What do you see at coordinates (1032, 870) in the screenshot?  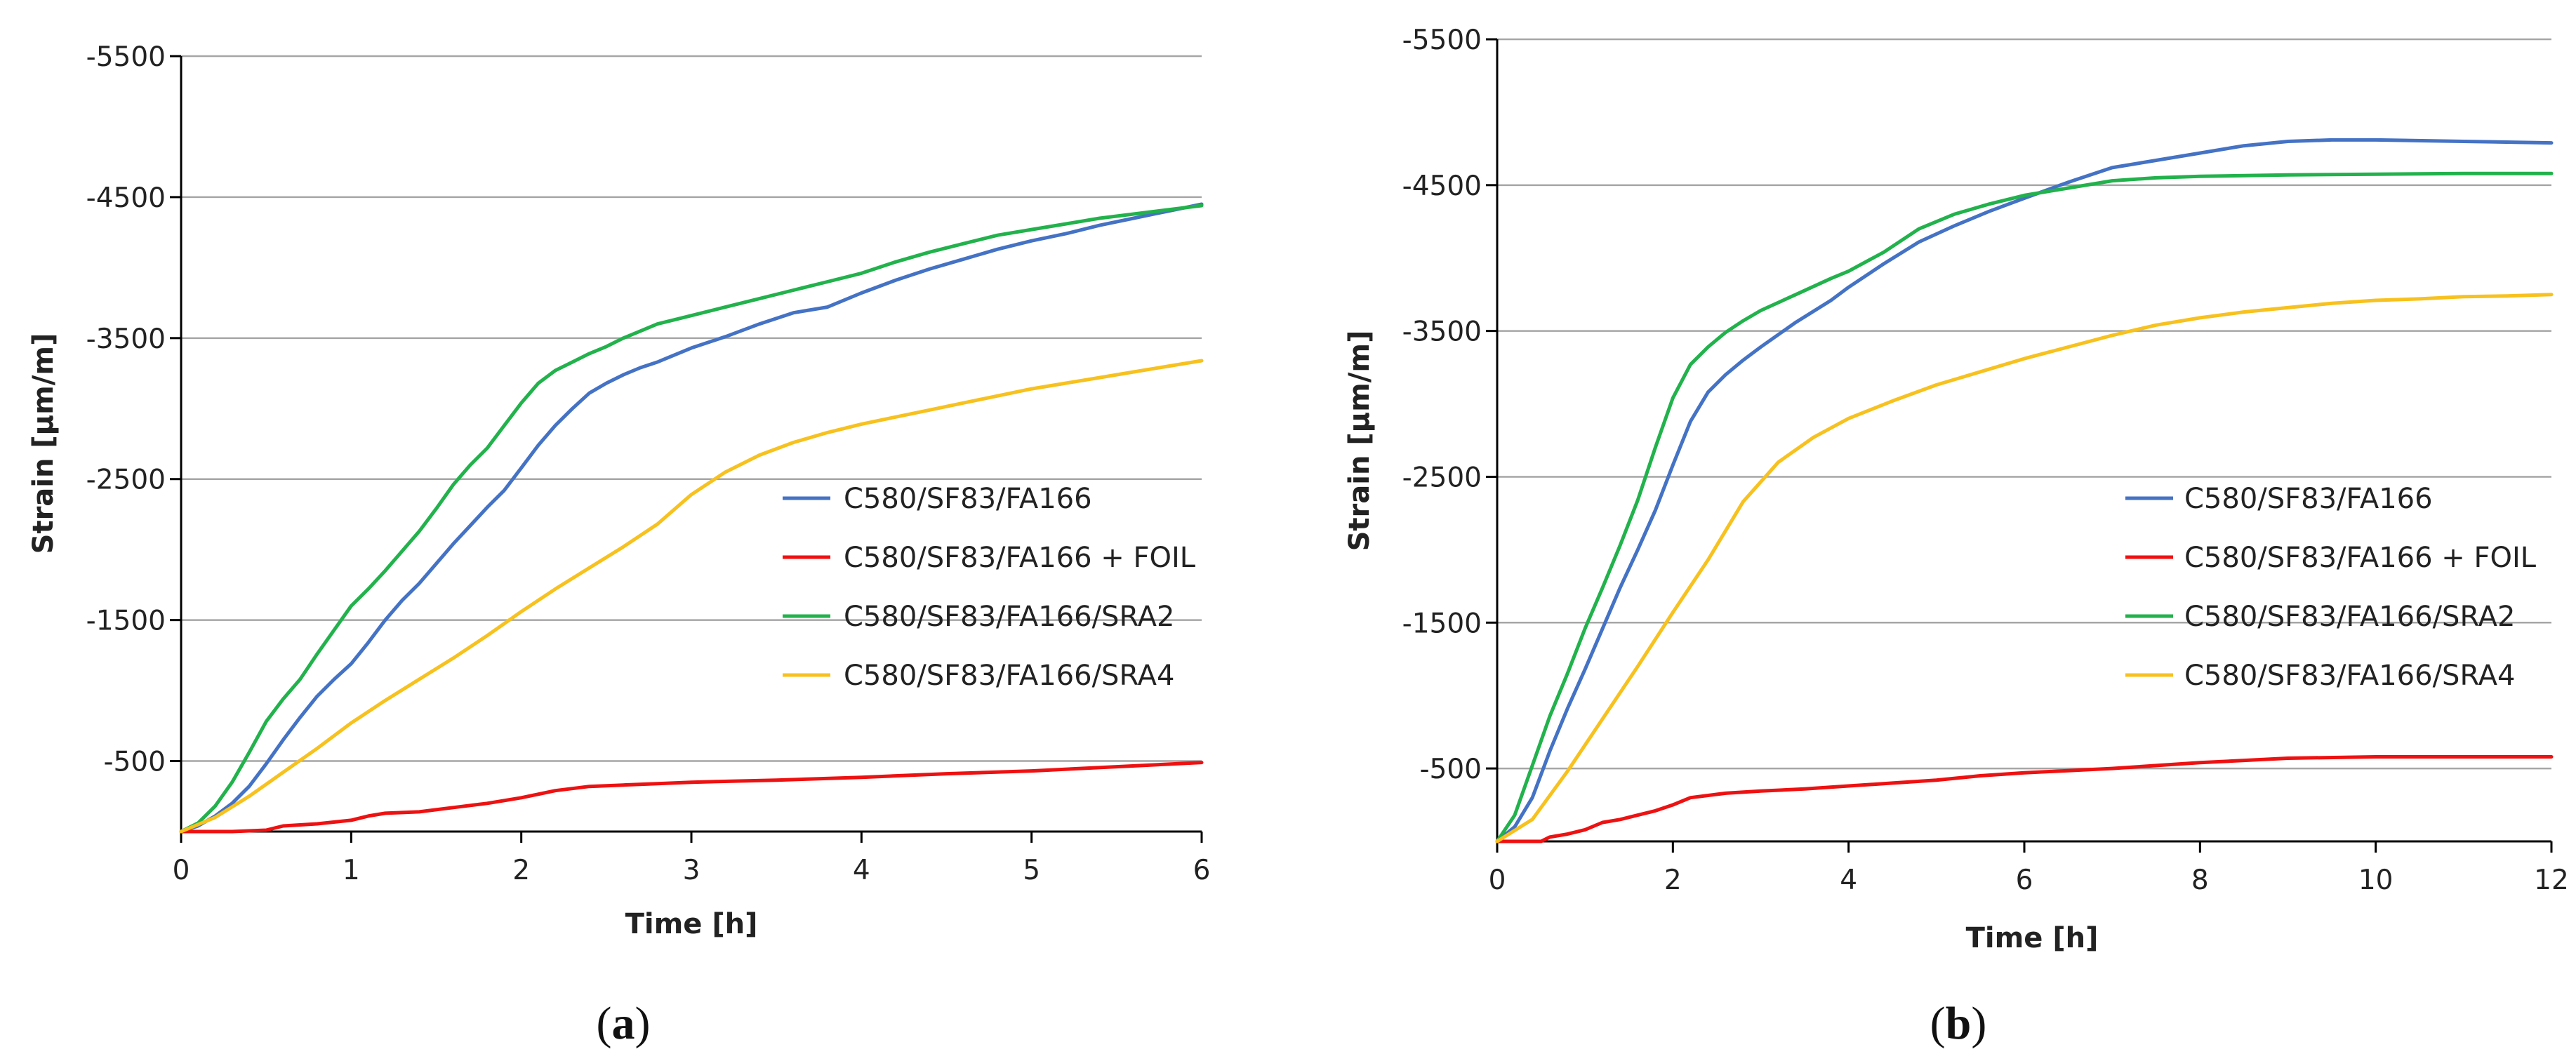 I see `x-tick-label: 5` at bounding box center [1032, 870].